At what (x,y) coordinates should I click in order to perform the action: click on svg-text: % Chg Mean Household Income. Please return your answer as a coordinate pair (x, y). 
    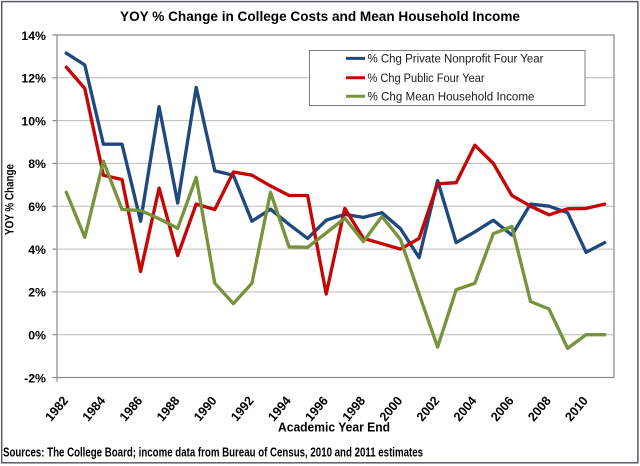
    Looking at the image, I should click on (451, 96).